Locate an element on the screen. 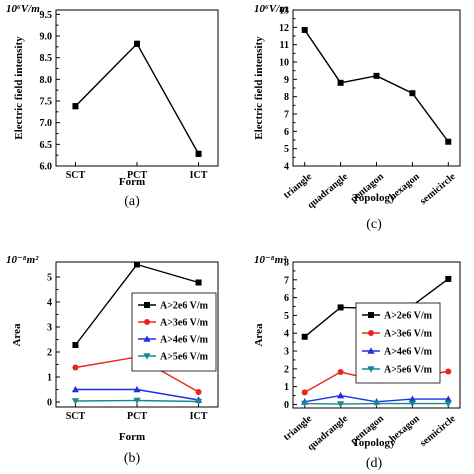 This screenshot has width=474, height=474. y-tick-label: 6.0 is located at coordinates (46, 167).